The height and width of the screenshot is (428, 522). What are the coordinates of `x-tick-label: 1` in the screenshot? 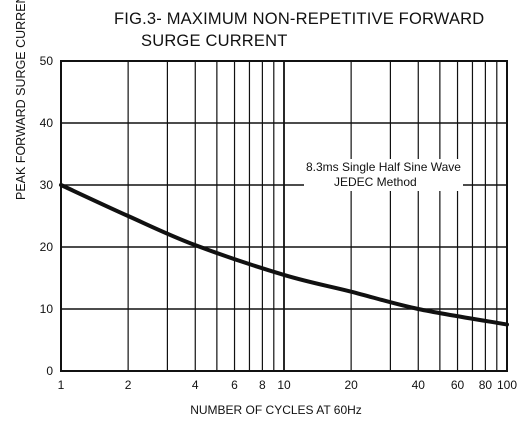 It's located at (61, 385).